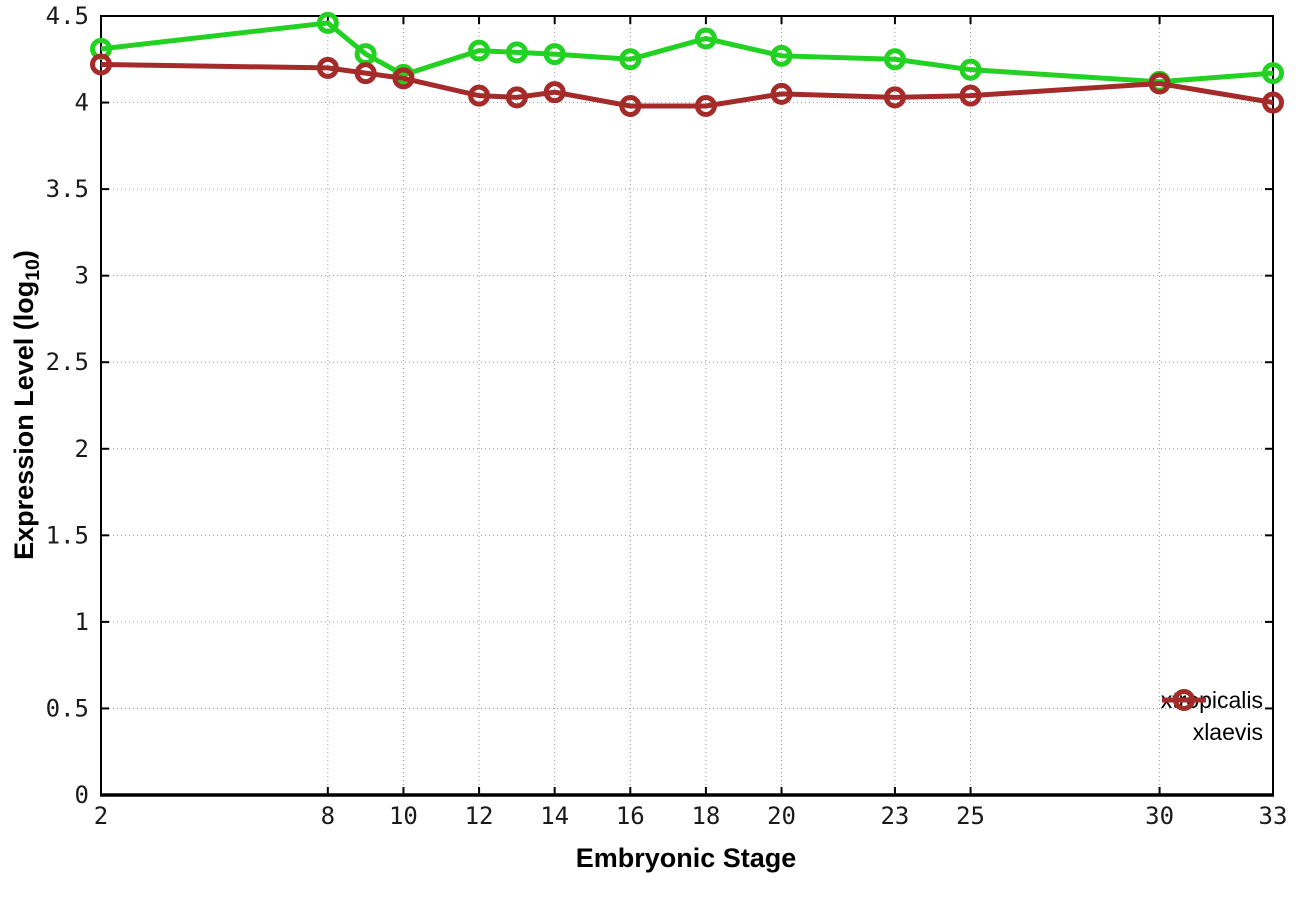 This screenshot has height=907, width=1296. I want to click on x-axis-title: Embryonic Stage, so click(686, 858).